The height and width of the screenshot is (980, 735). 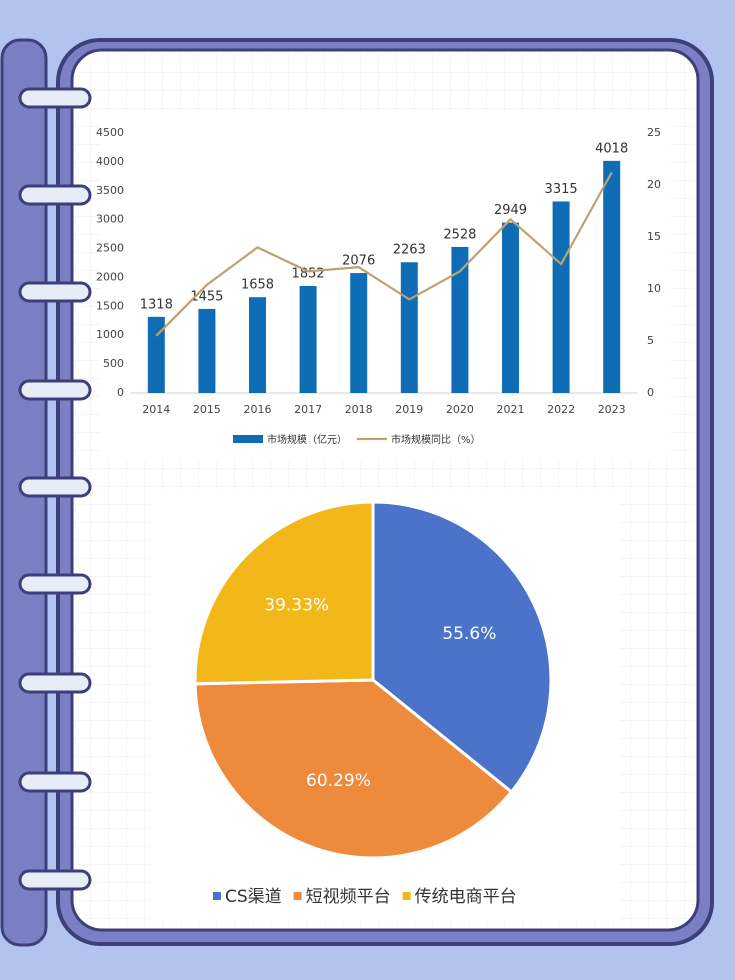 I want to click on y2-tick-label: 15, so click(x=654, y=236).